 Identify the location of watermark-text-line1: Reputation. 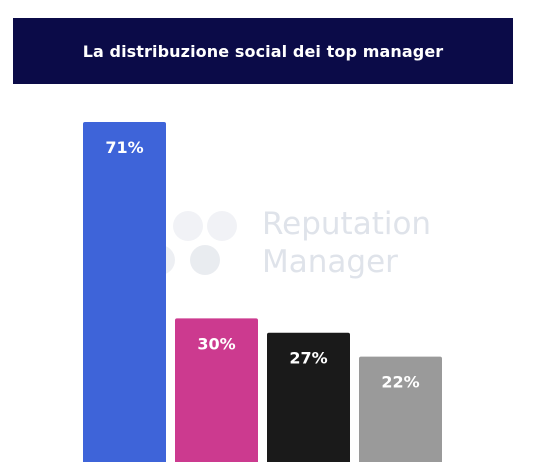
(346, 224).